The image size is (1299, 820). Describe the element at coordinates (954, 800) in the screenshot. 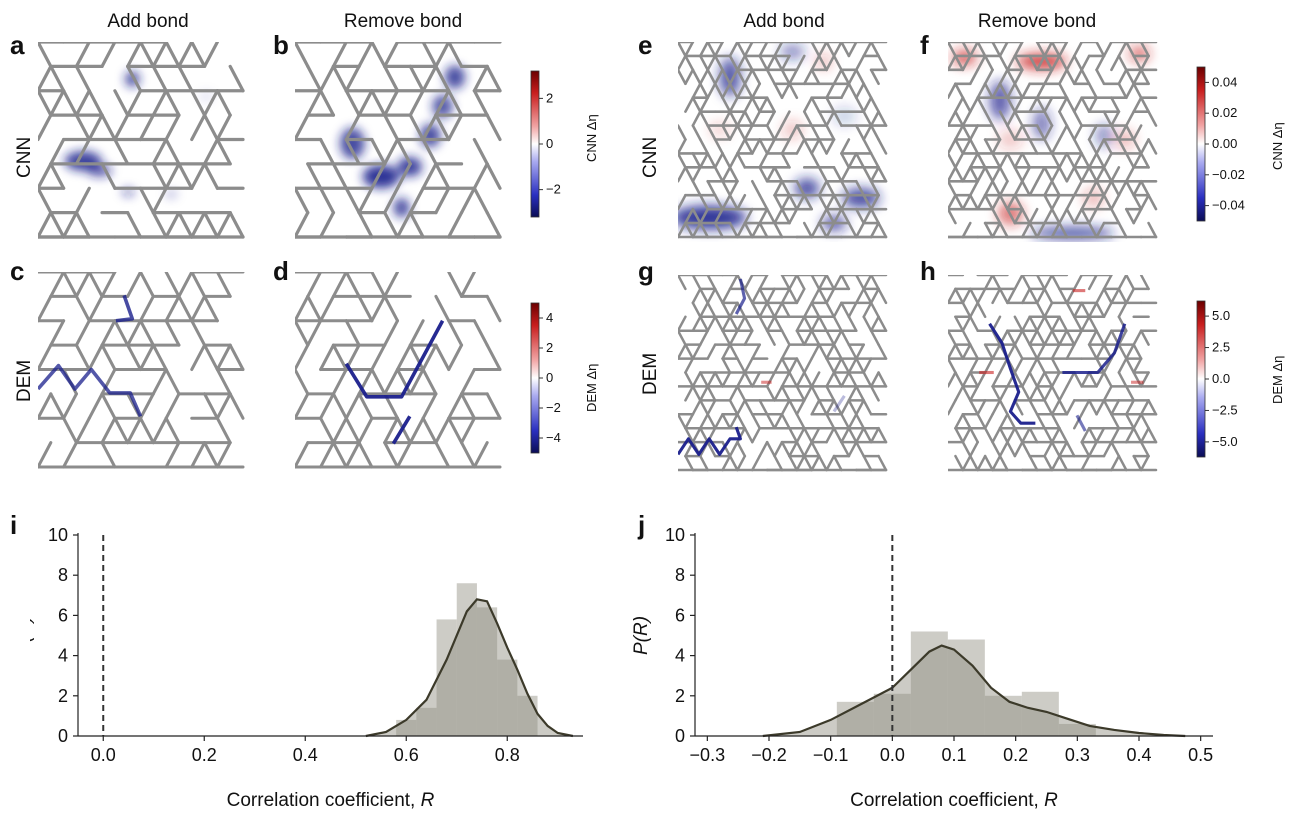

I see `x-axis-label: Correlation coefficient, R` at that location.